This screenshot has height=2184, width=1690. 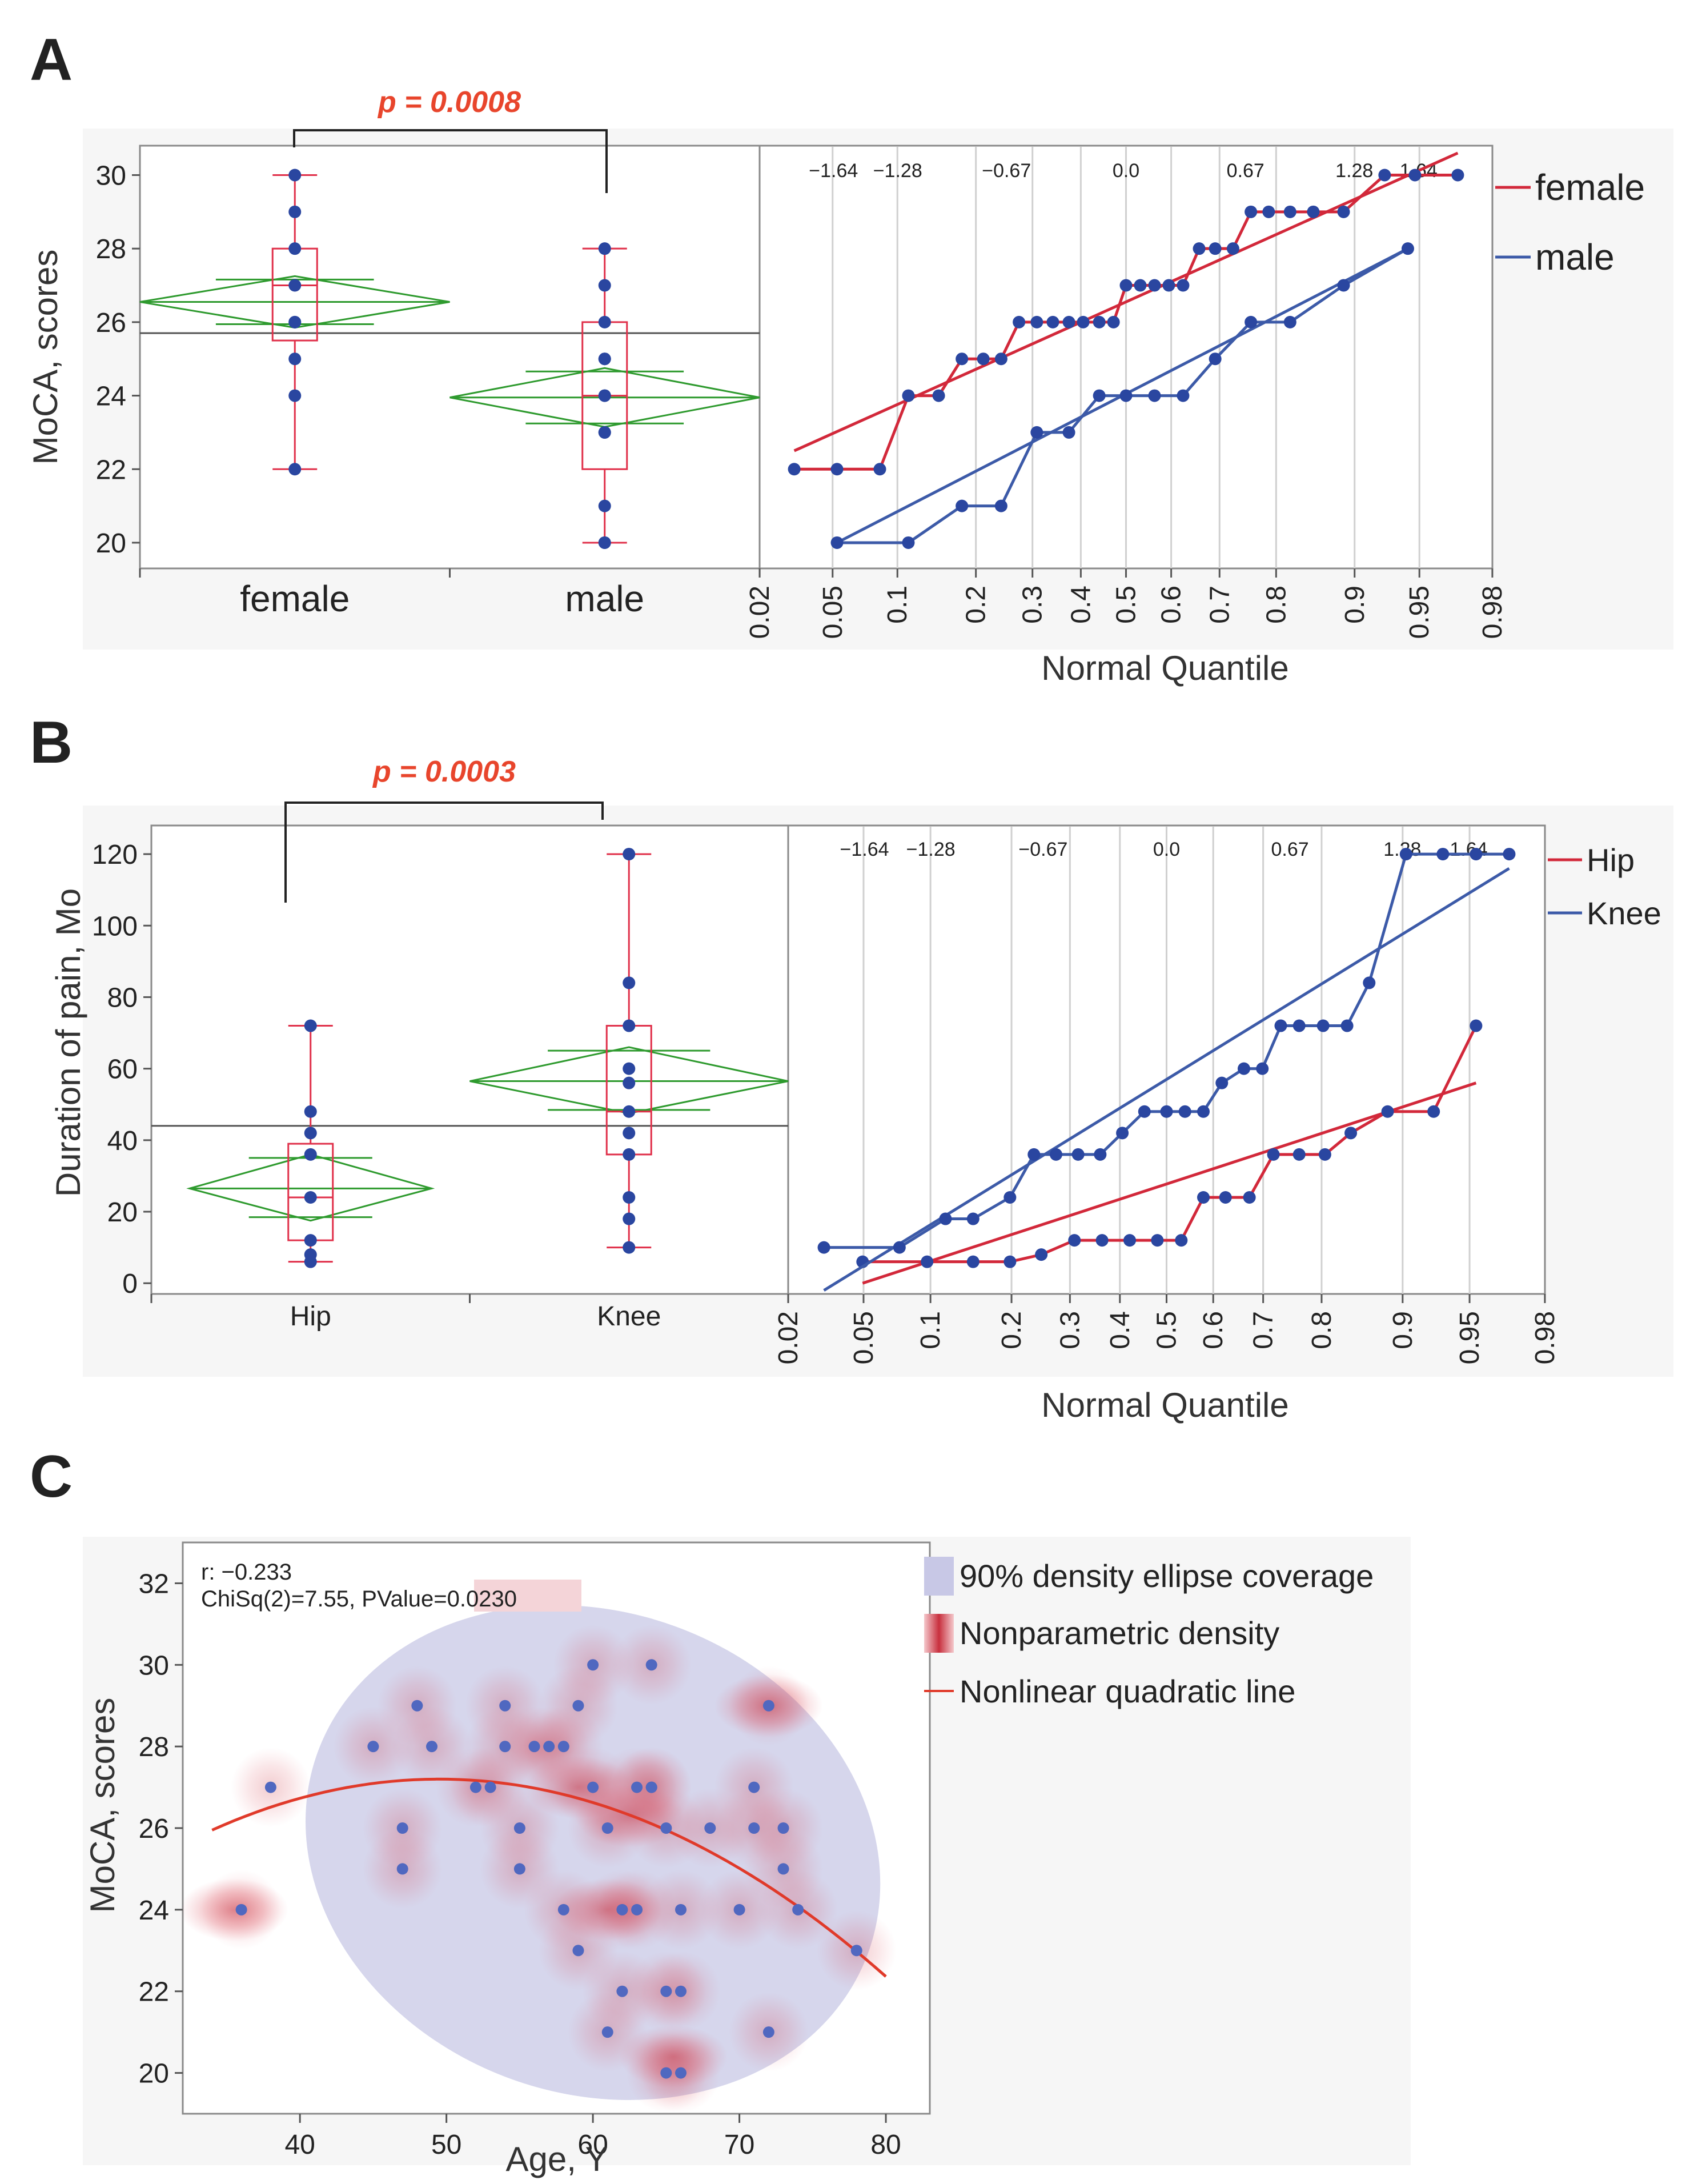 What do you see at coordinates (449, 102) in the screenshot?
I see `panel-a-pvalue: p = 0.0008` at bounding box center [449, 102].